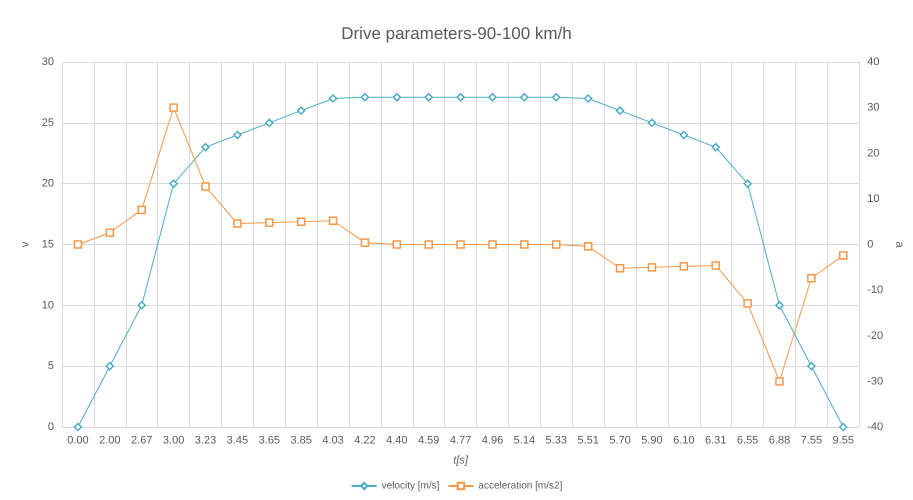 The image size is (913, 500). Describe the element at coordinates (429, 440) in the screenshot. I see `x-tick-label: 4.59` at that location.